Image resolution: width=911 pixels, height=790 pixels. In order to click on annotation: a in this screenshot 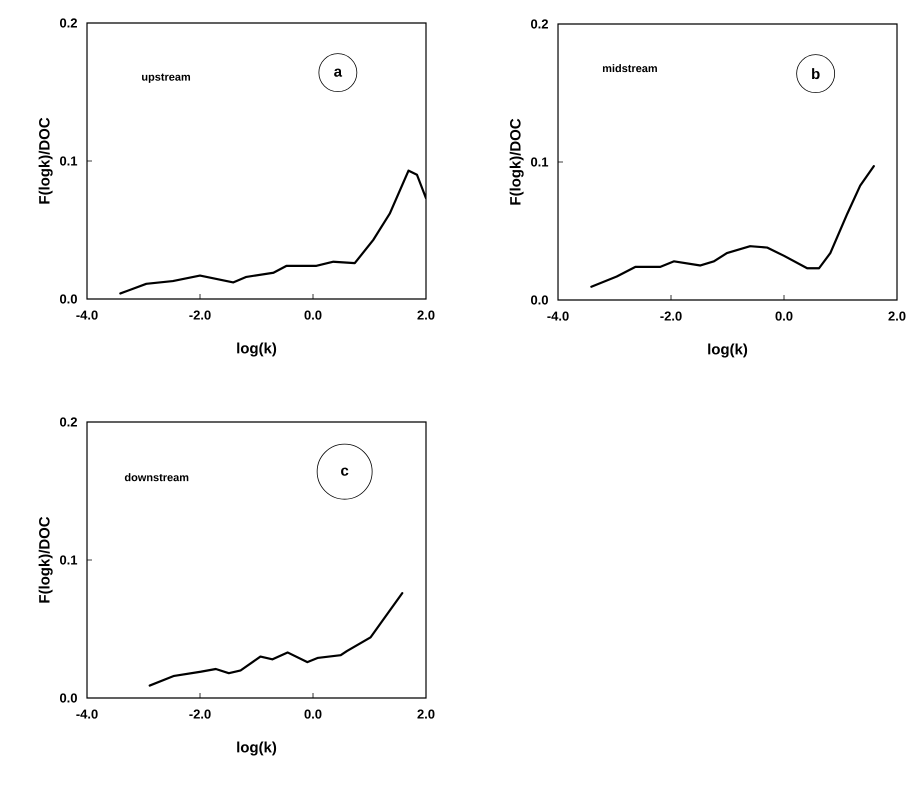, I will do `click(338, 72)`.